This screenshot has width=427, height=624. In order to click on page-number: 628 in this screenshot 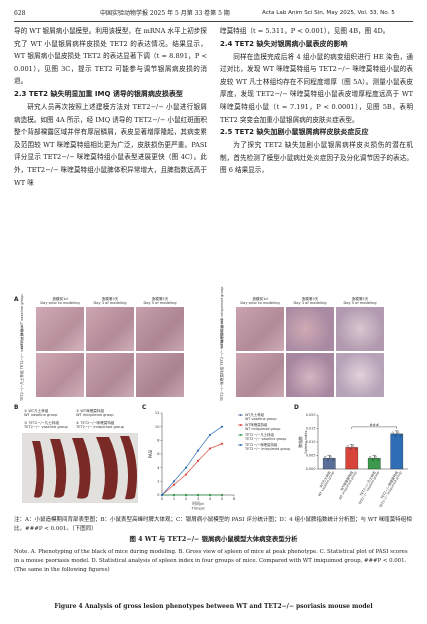, I will do `click(19, 13)`.